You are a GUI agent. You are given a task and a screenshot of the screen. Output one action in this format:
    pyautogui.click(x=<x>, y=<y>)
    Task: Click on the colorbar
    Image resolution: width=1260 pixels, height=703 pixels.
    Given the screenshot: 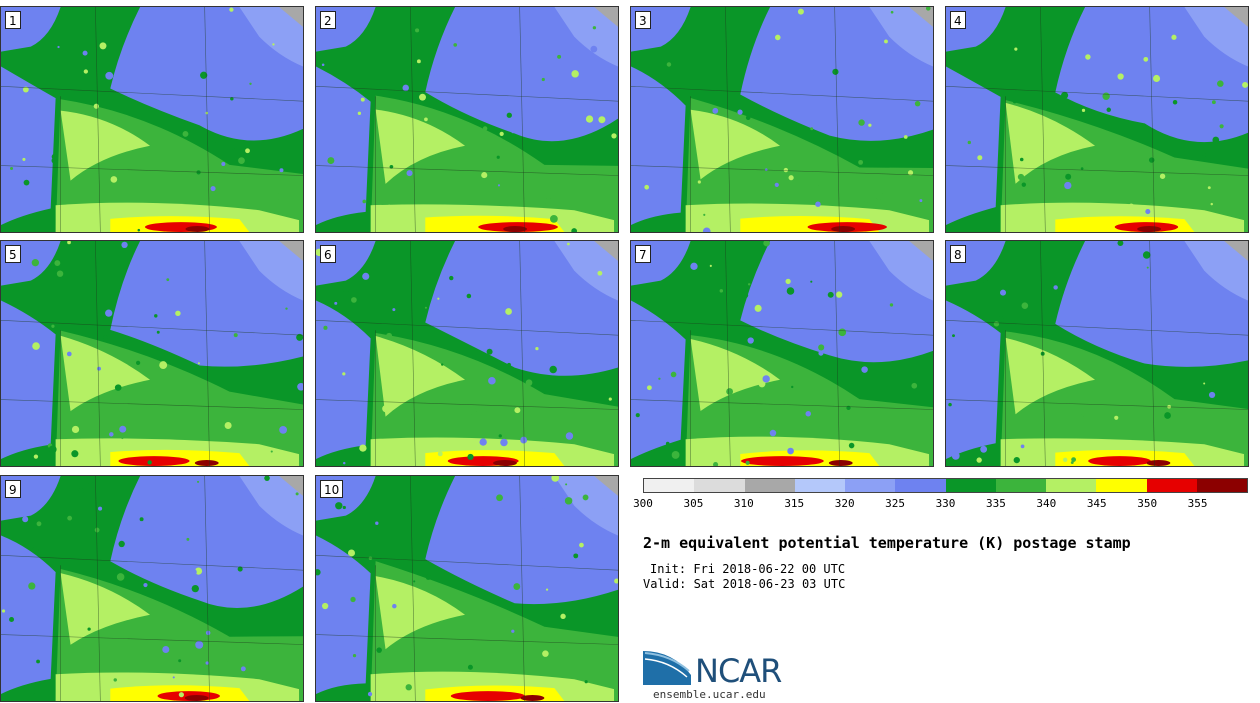 What is the action you would take?
    pyautogui.click(x=945, y=485)
    